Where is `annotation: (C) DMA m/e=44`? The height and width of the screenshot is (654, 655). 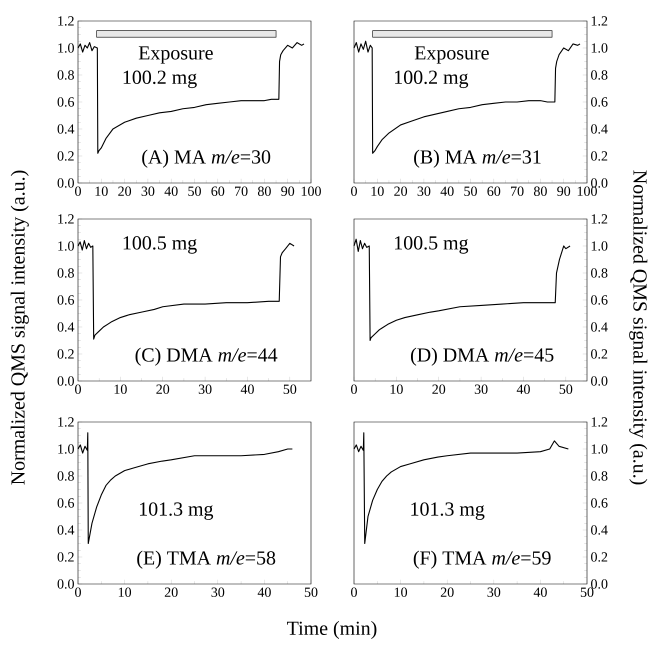
annotation: (C) DMA m/e=44 is located at coordinates (207, 357).